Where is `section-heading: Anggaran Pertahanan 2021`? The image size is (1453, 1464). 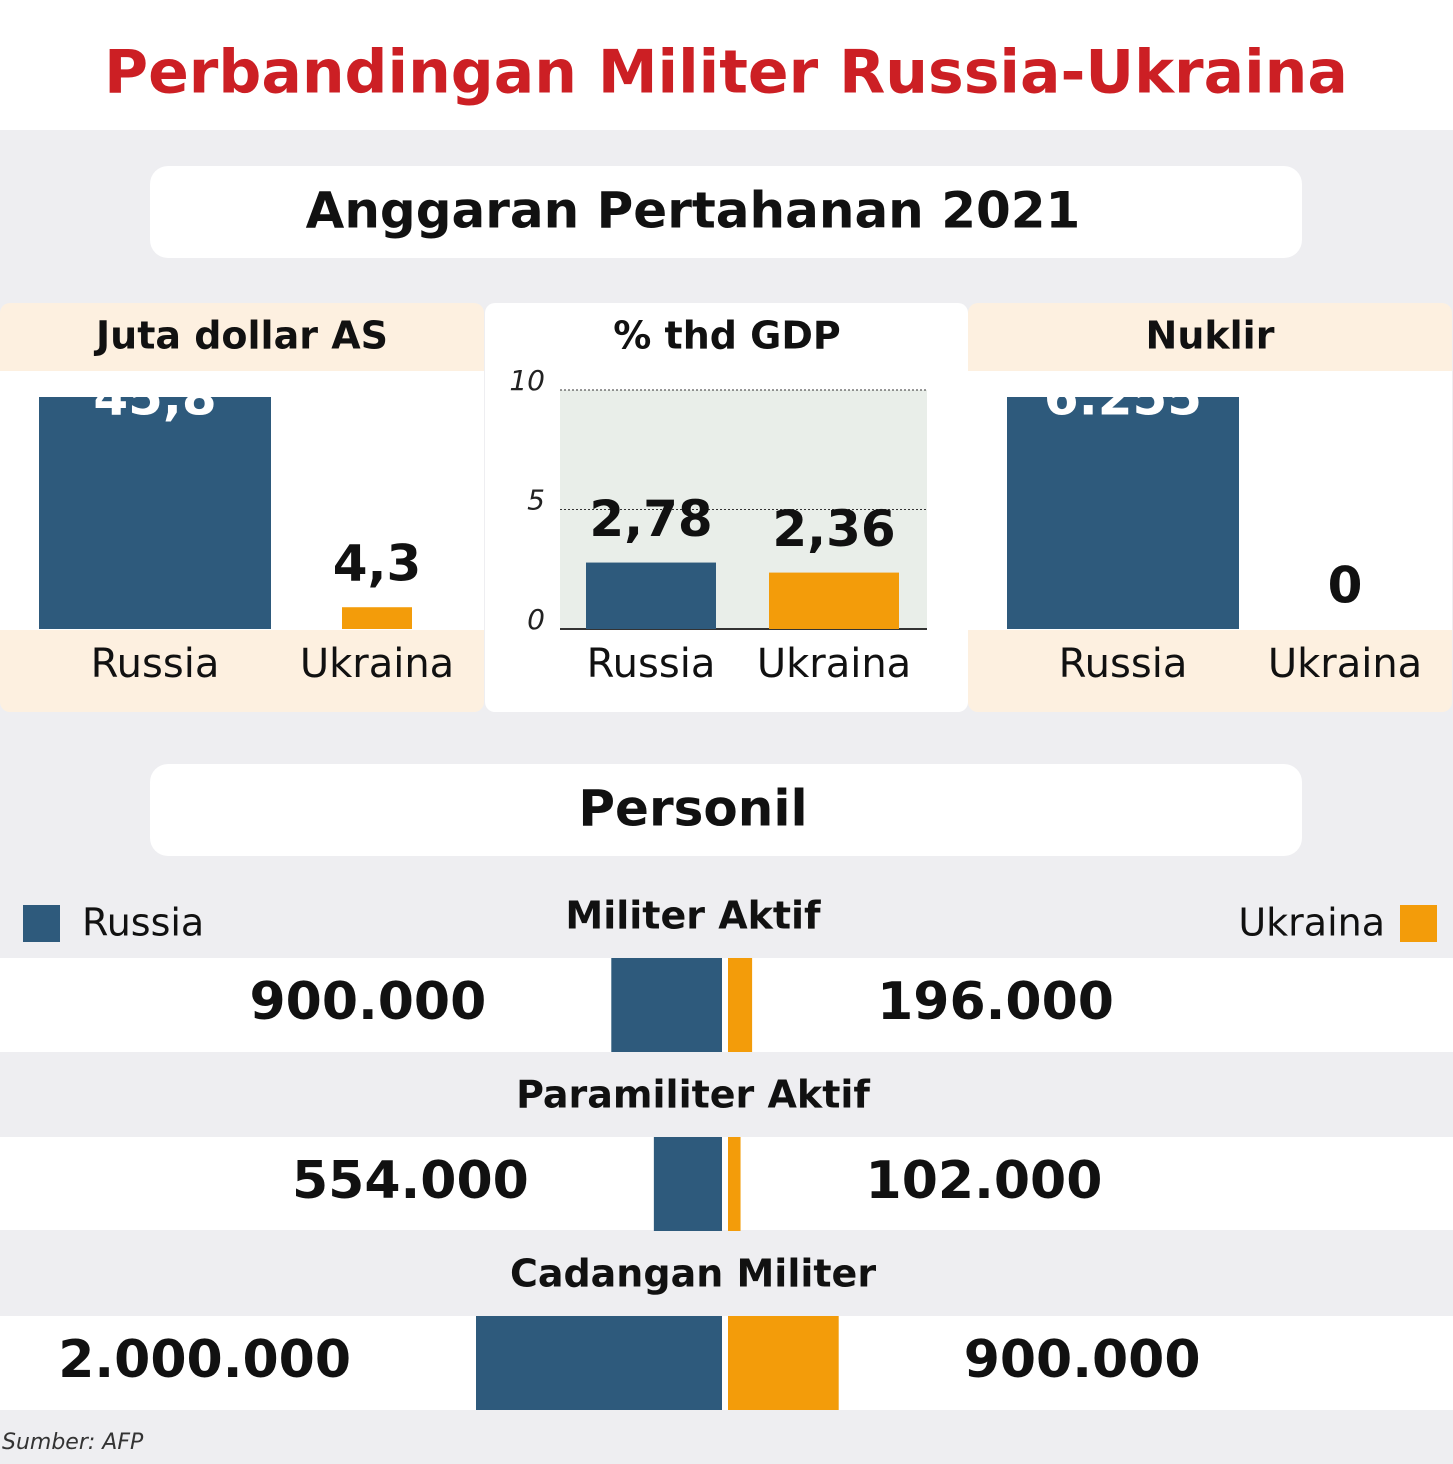
section-heading: Anggaran Pertahanan 2021 is located at coordinates (693, 211).